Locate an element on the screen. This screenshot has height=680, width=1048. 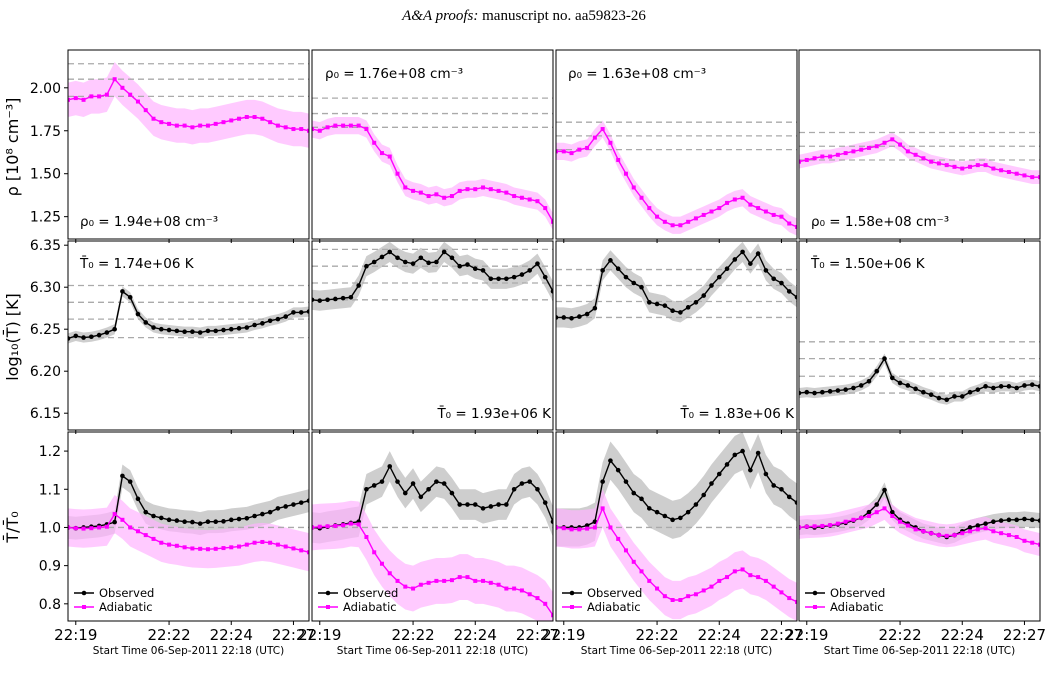
x-tick-label: 22:24 is located at coordinates (962, 635).